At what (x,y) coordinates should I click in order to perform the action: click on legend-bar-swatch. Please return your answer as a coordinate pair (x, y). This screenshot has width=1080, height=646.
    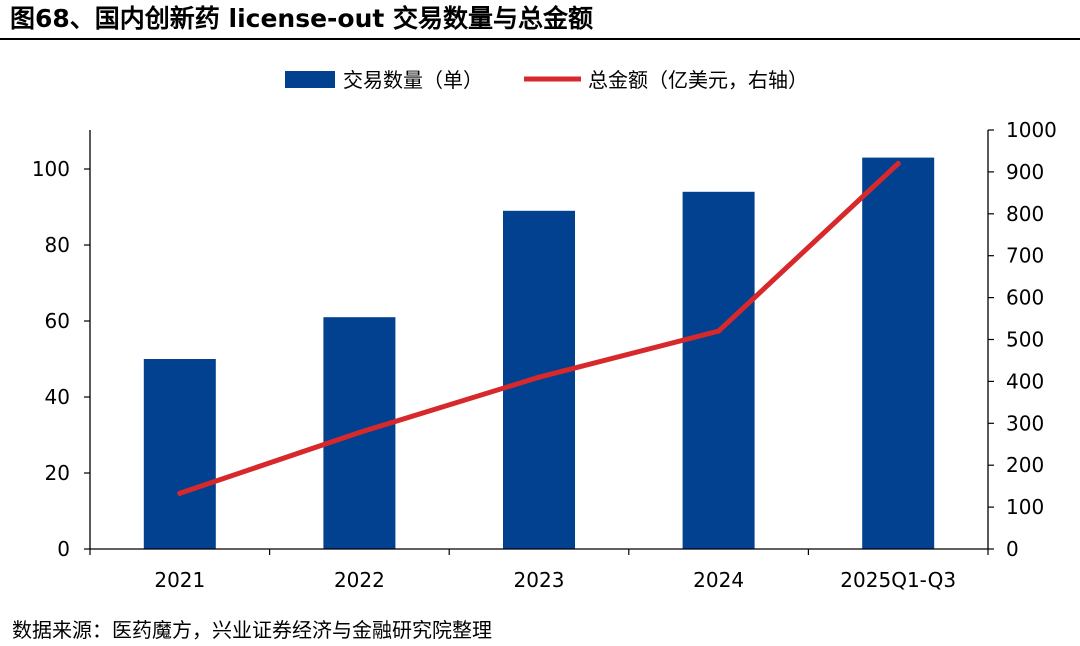
    Looking at the image, I should click on (310, 79).